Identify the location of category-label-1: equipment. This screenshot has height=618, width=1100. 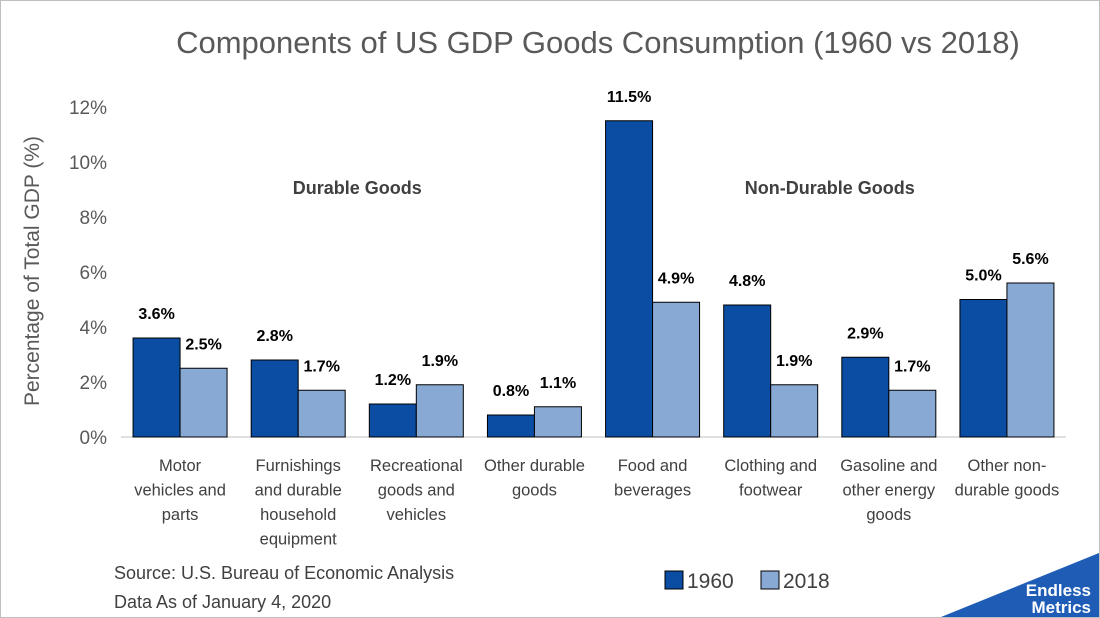
(298, 540).